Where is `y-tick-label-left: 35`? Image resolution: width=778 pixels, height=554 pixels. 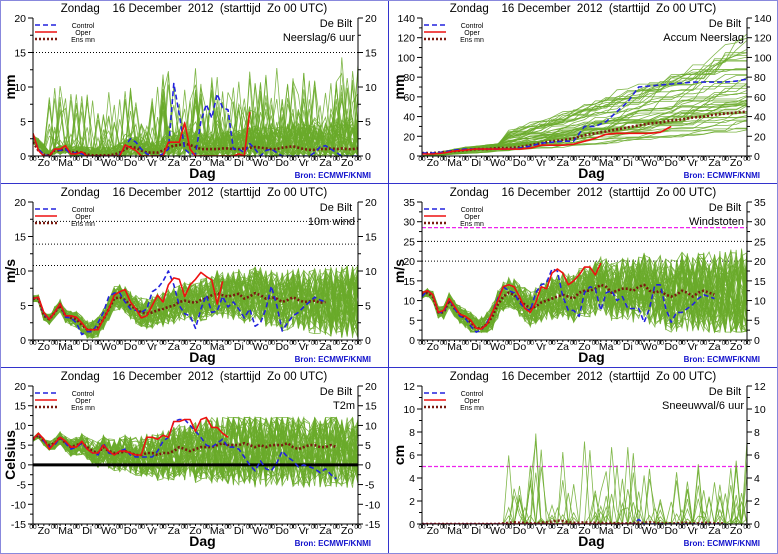
y-tick-label-left: 35 is located at coordinates (409, 203).